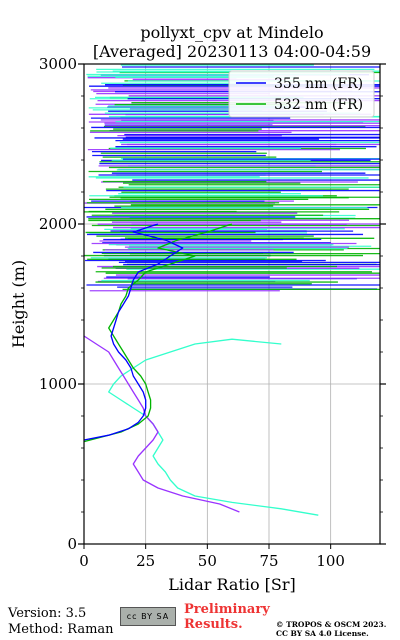  I want to click on y-axis-label: Height (m), so click(18, 304).